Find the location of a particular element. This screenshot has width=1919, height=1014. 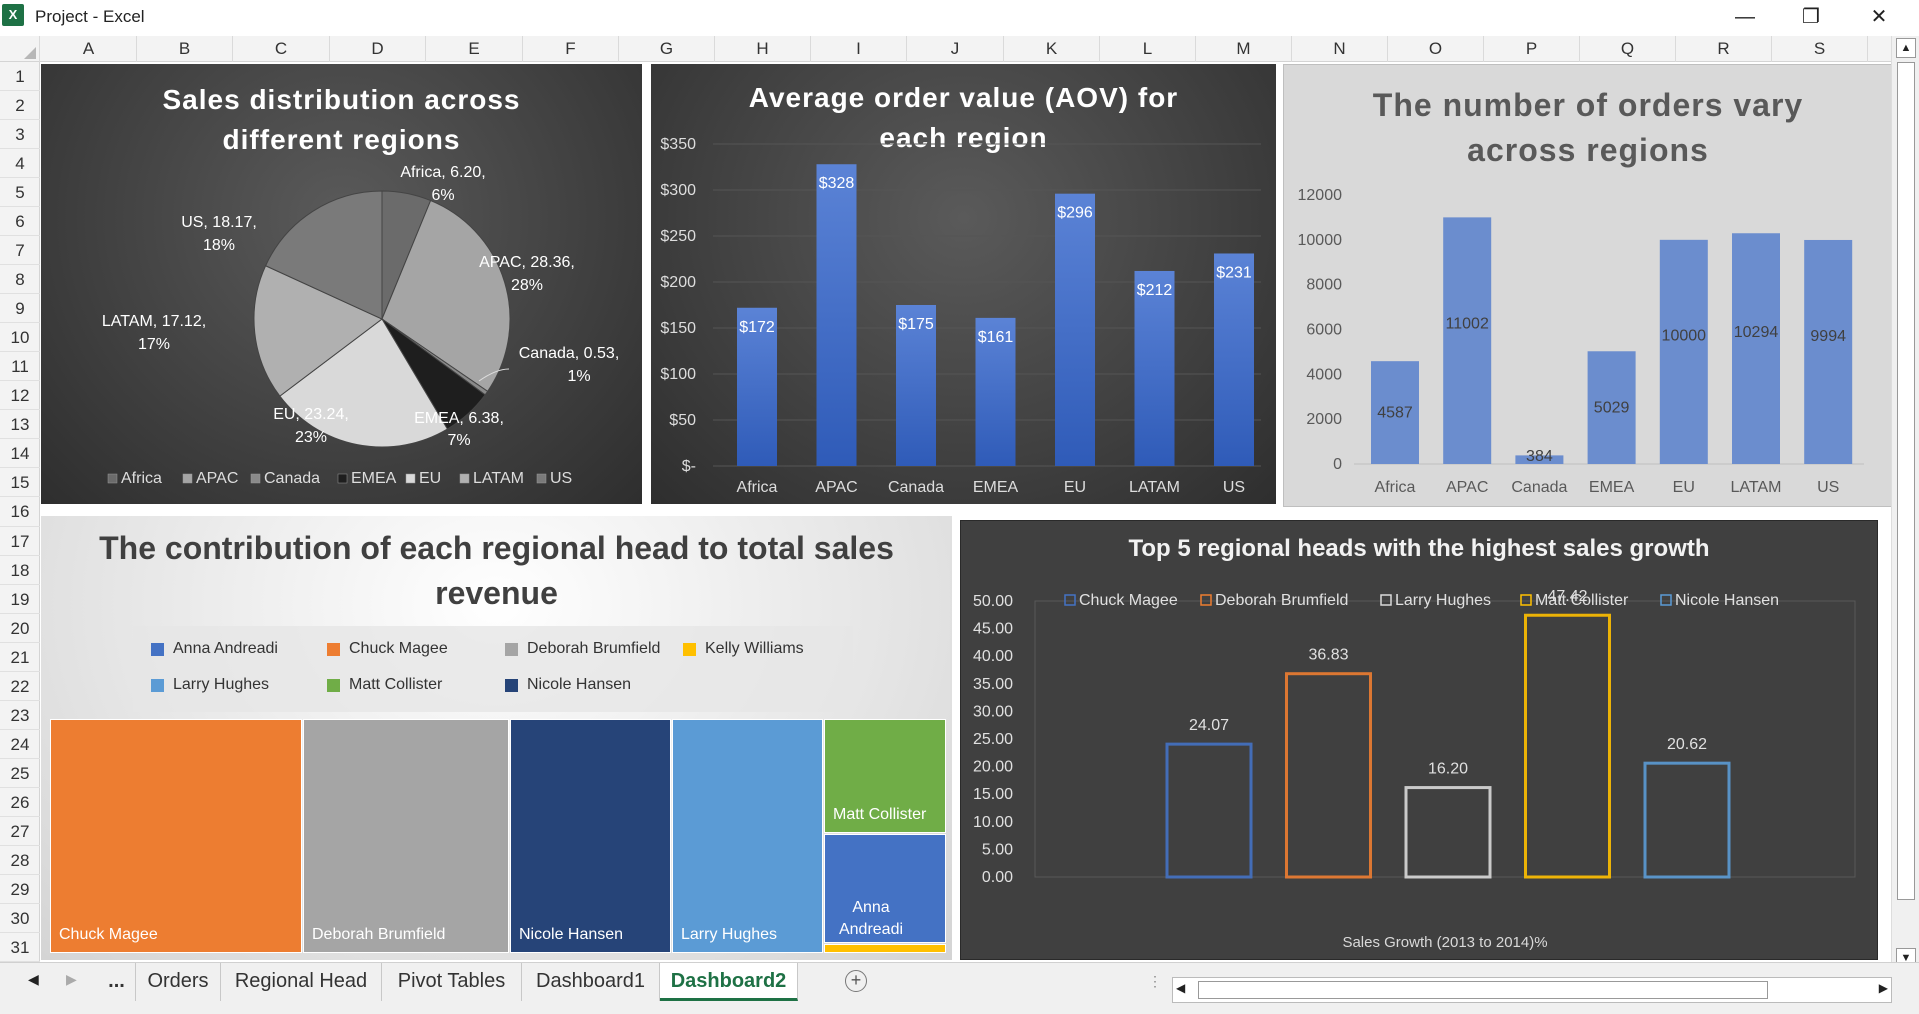

row-header-21: 21 is located at coordinates (20, 657).